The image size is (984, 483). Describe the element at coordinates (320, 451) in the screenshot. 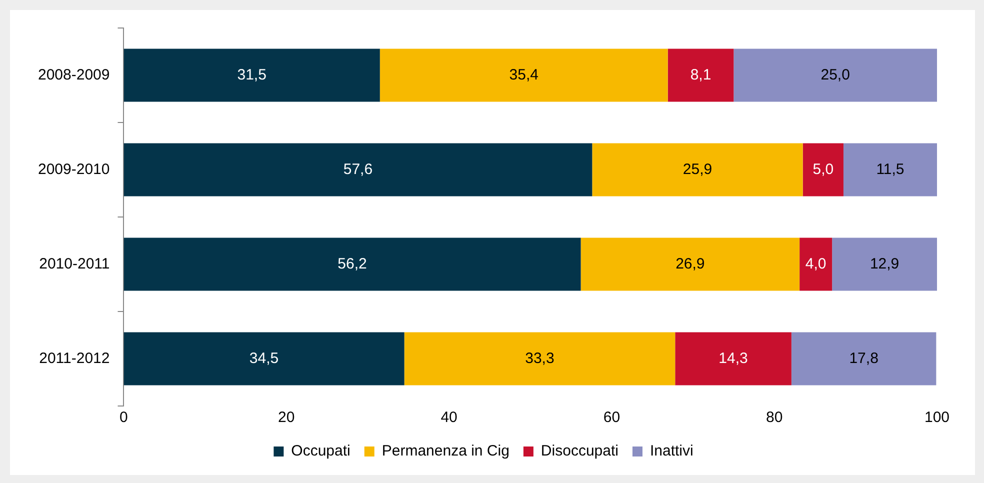

I see `legend-label: Occupati` at that location.